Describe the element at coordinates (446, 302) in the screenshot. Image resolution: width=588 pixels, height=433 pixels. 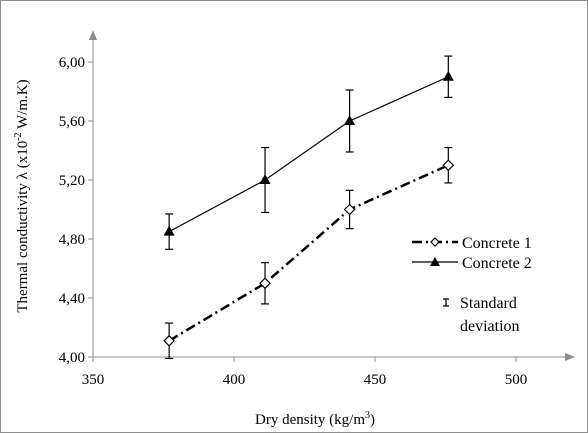
I see `legend-errorbar-icon` at that location.